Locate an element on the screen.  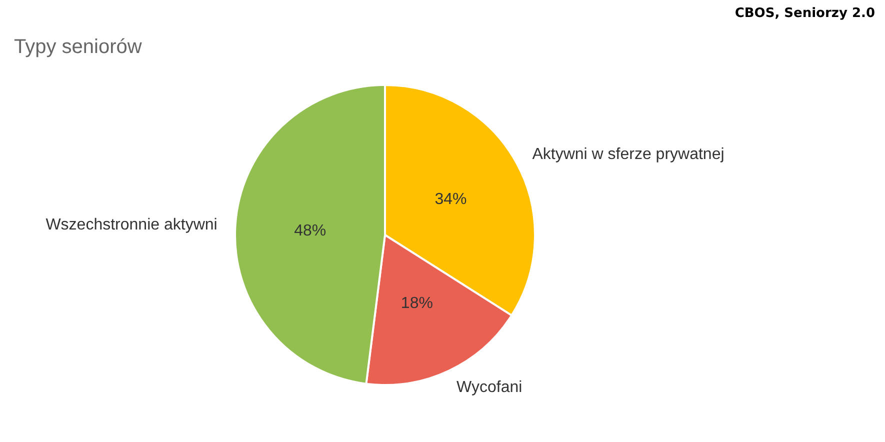
slice-label: Wszechstronnie aktywni is located at coordinates (132, 225).